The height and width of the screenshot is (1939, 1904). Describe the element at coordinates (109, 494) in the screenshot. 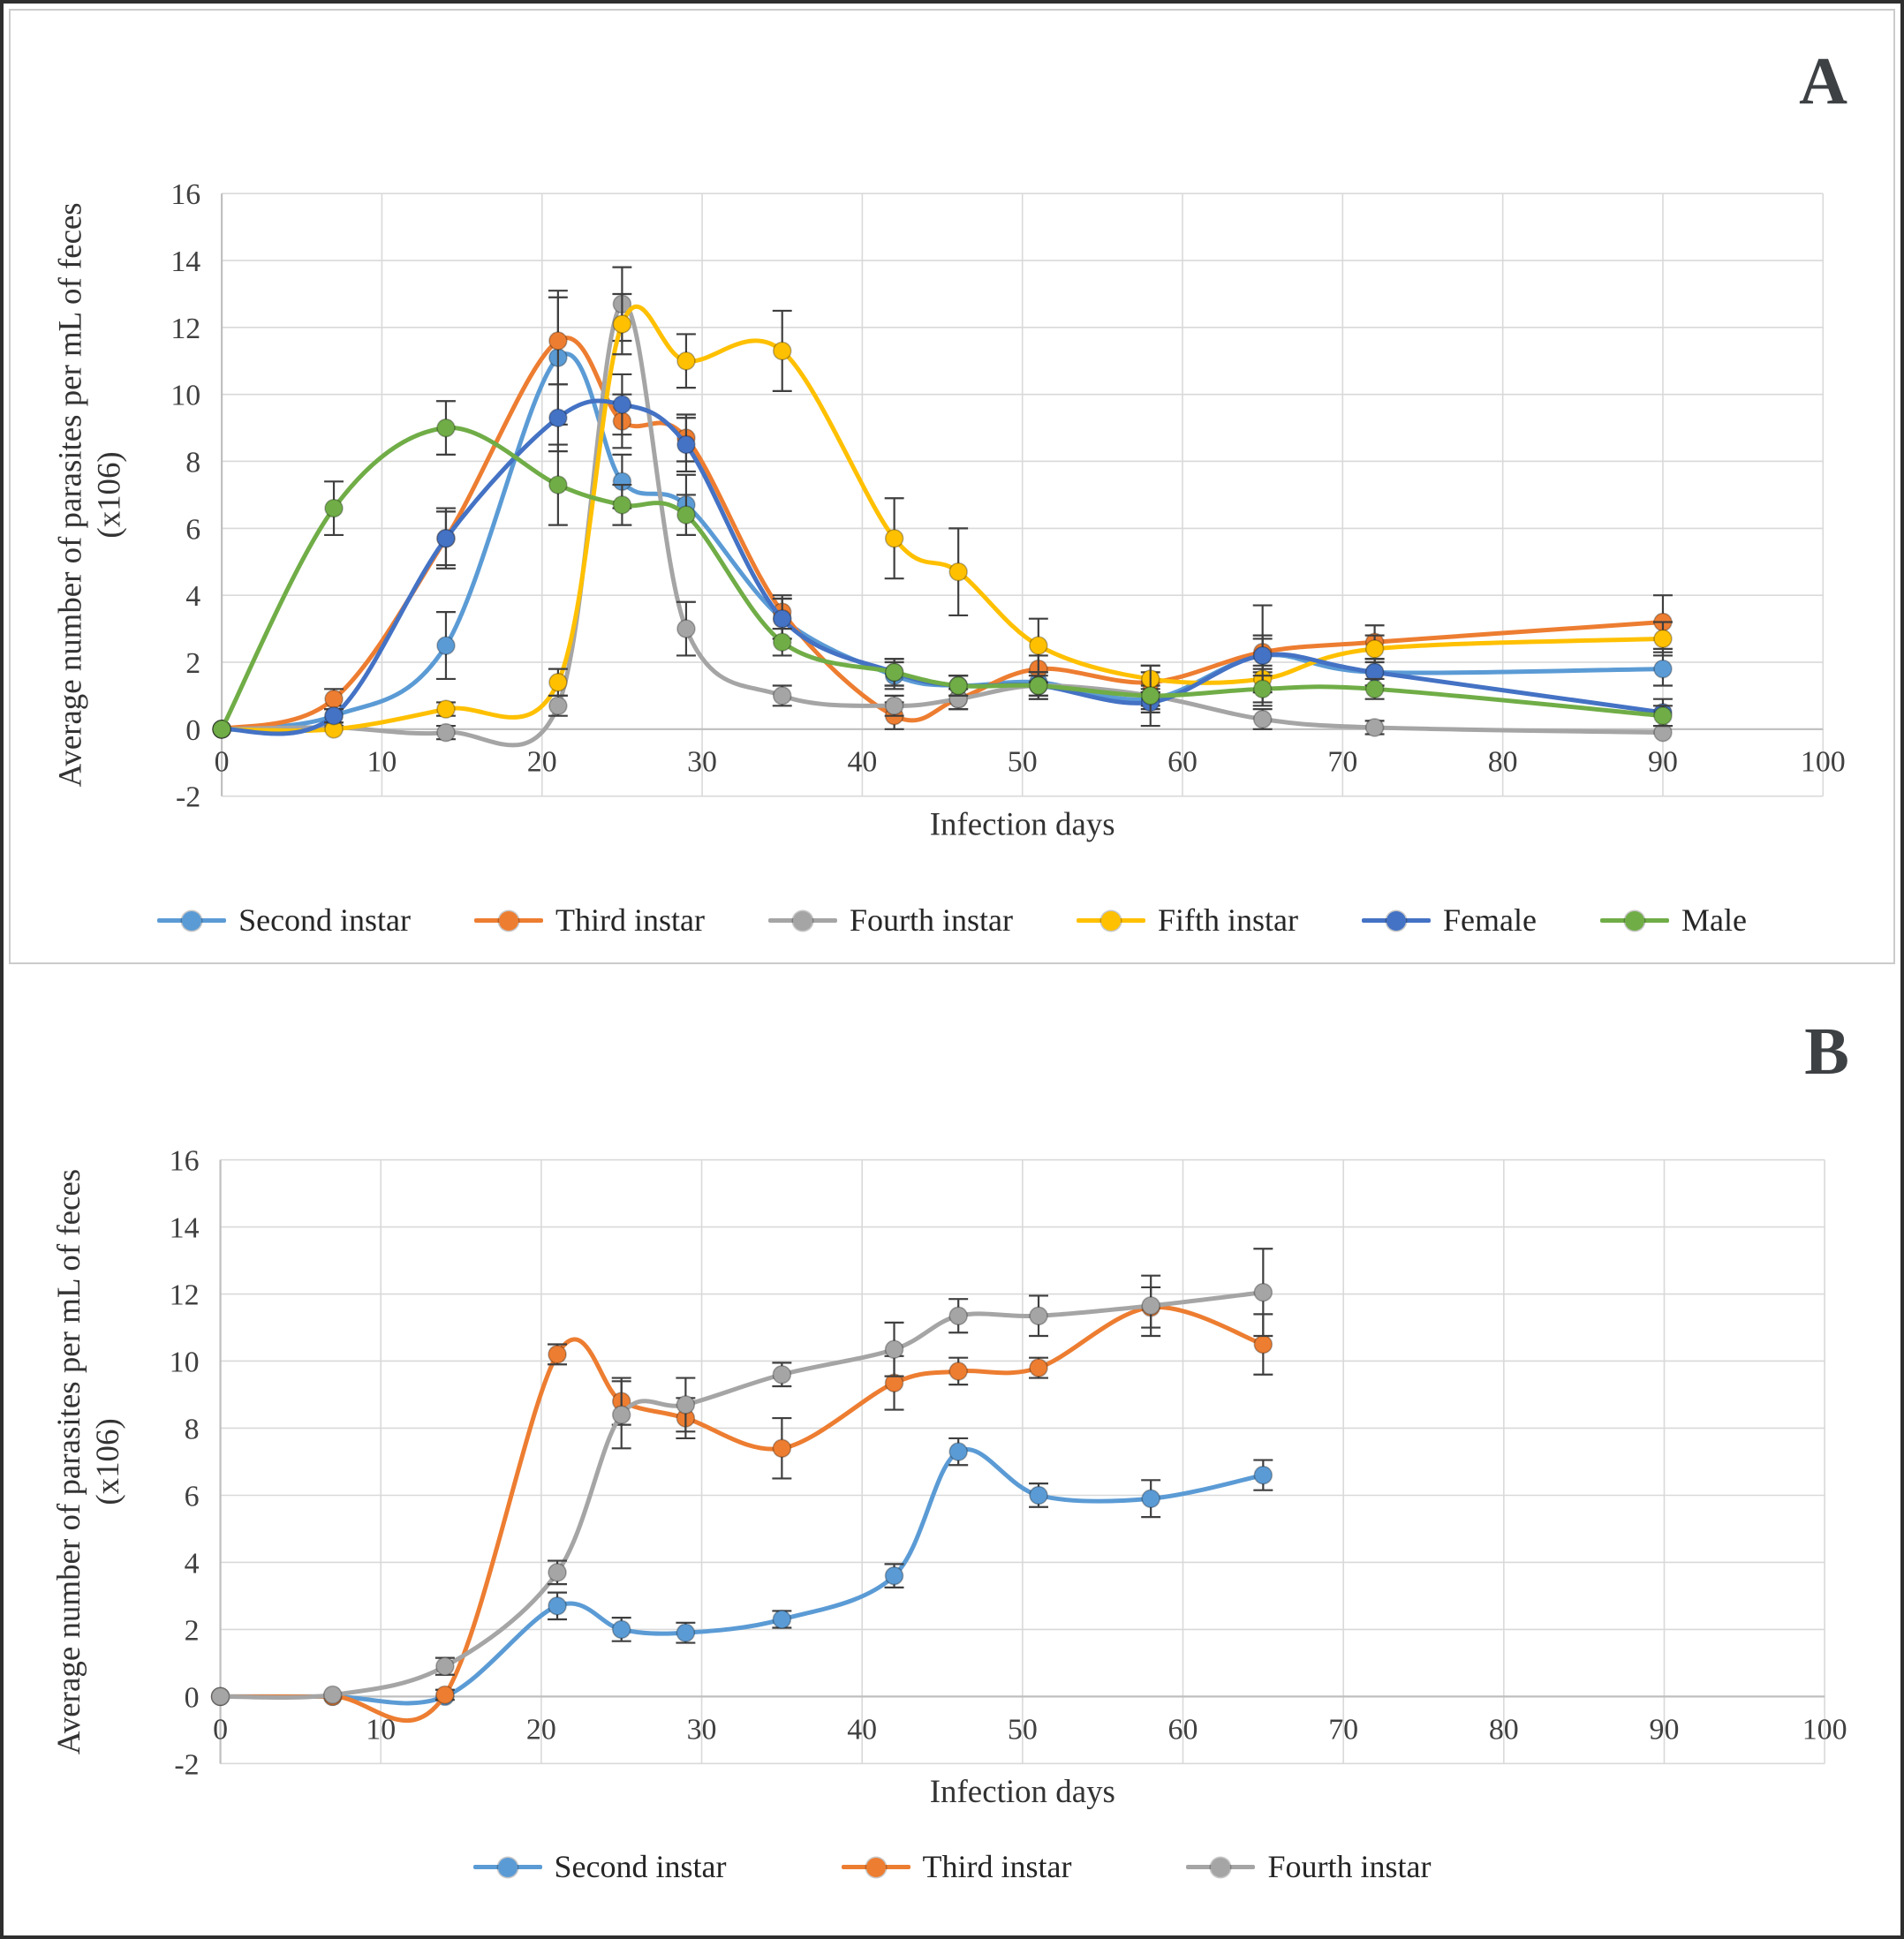

I see `y-axis-title-units: (x106)` at that location.